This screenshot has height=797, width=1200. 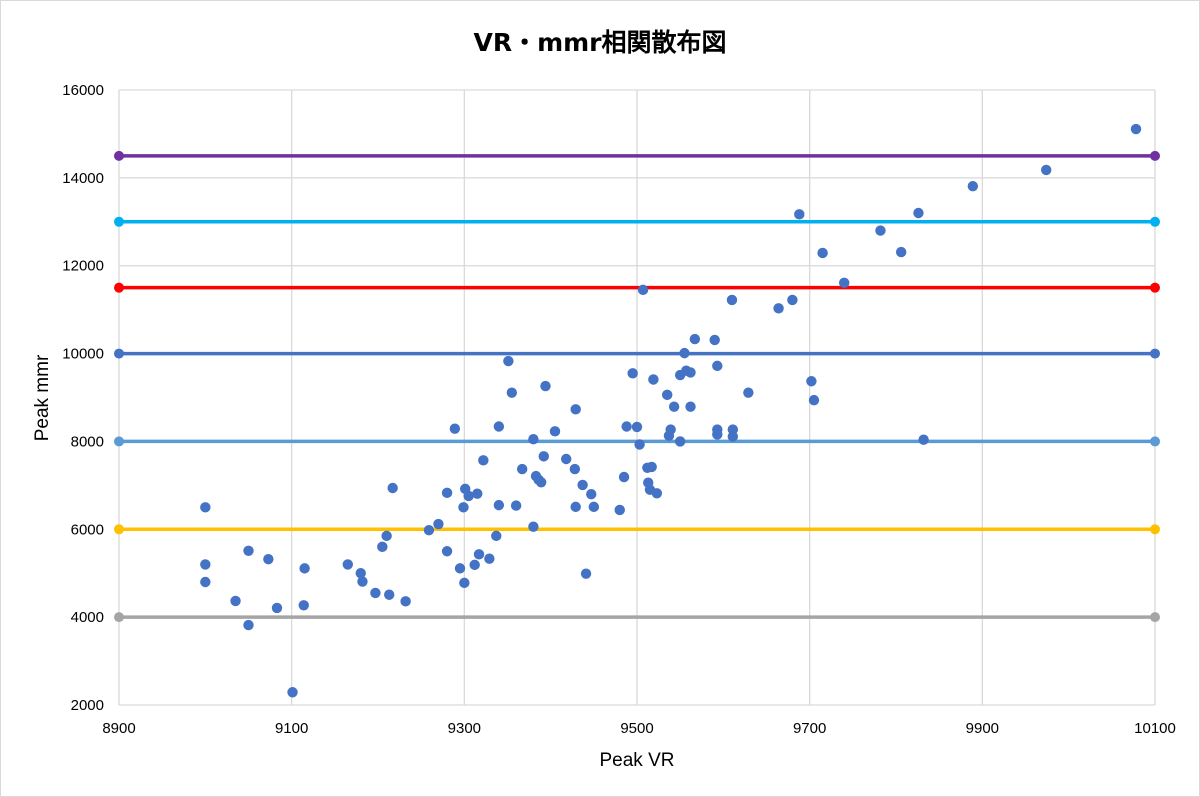 I want to click on y-tick-label: 12000, so click(x=83, y=266).